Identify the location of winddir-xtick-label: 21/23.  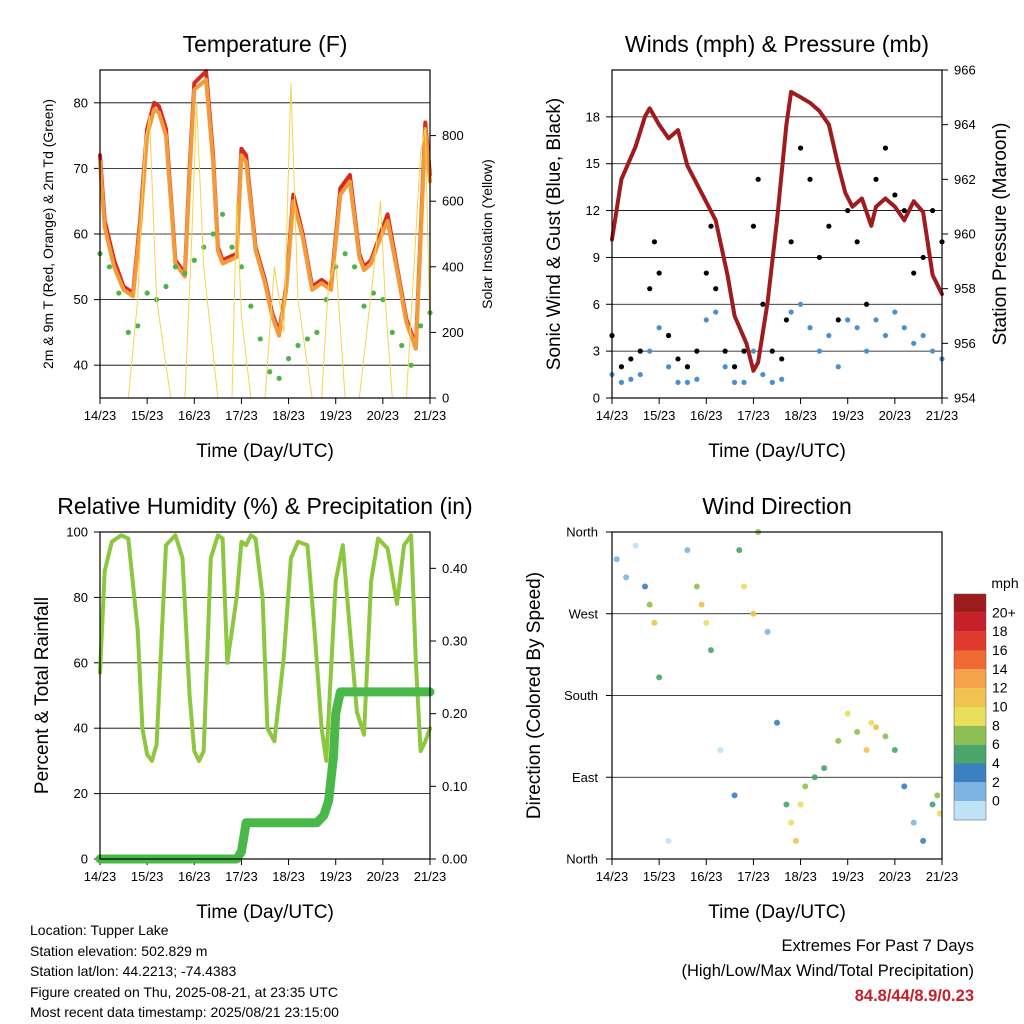
(942, 876).